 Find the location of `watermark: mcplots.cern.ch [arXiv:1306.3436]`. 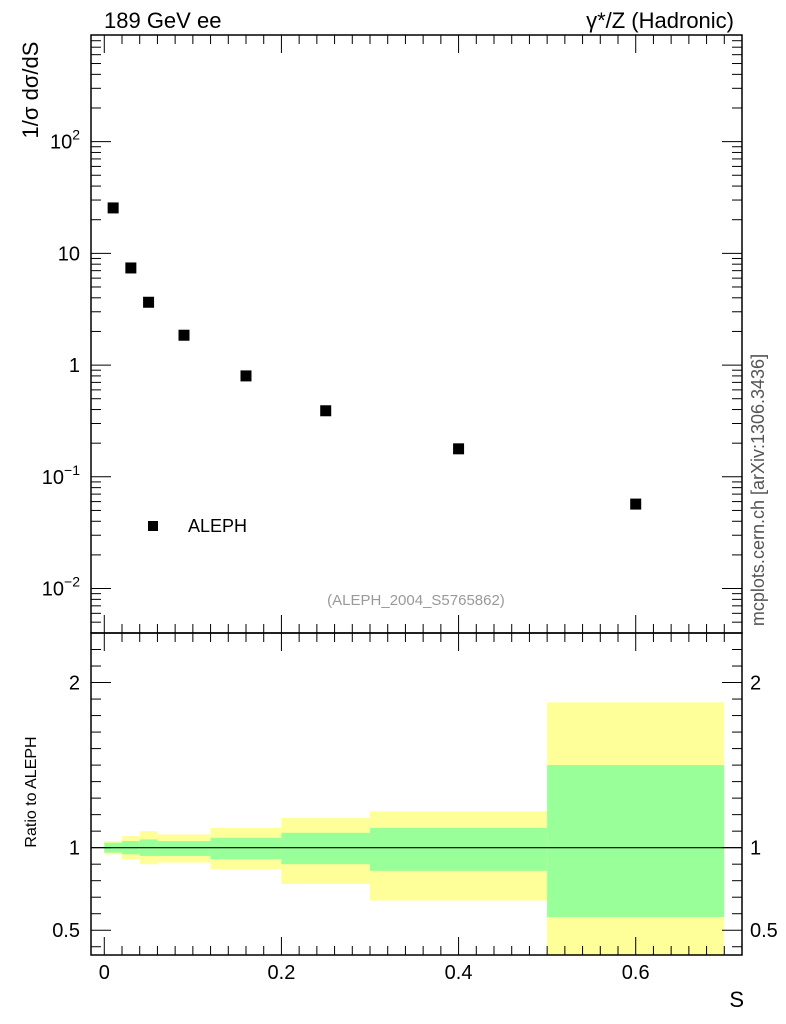

watermark: mcplots.cern.ch [arXiv:1306.3436] is located at coordinates (758, 490).